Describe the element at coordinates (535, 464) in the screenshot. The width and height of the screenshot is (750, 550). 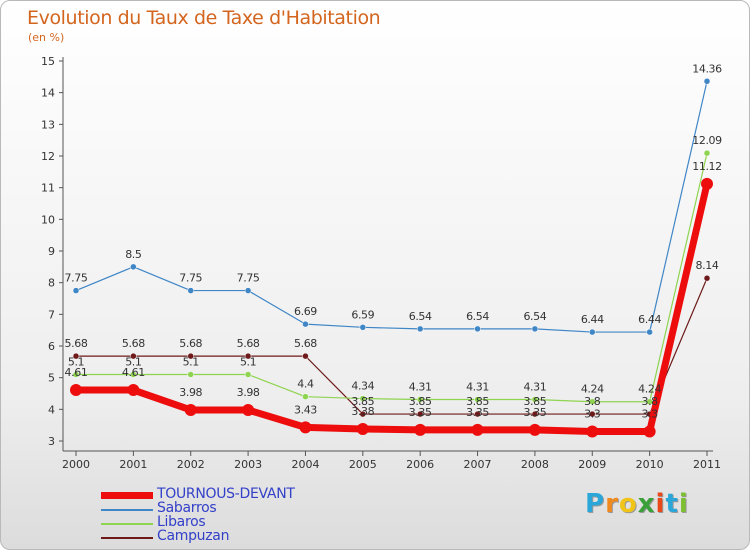
I see `x-tick-label: 2008` at that location.